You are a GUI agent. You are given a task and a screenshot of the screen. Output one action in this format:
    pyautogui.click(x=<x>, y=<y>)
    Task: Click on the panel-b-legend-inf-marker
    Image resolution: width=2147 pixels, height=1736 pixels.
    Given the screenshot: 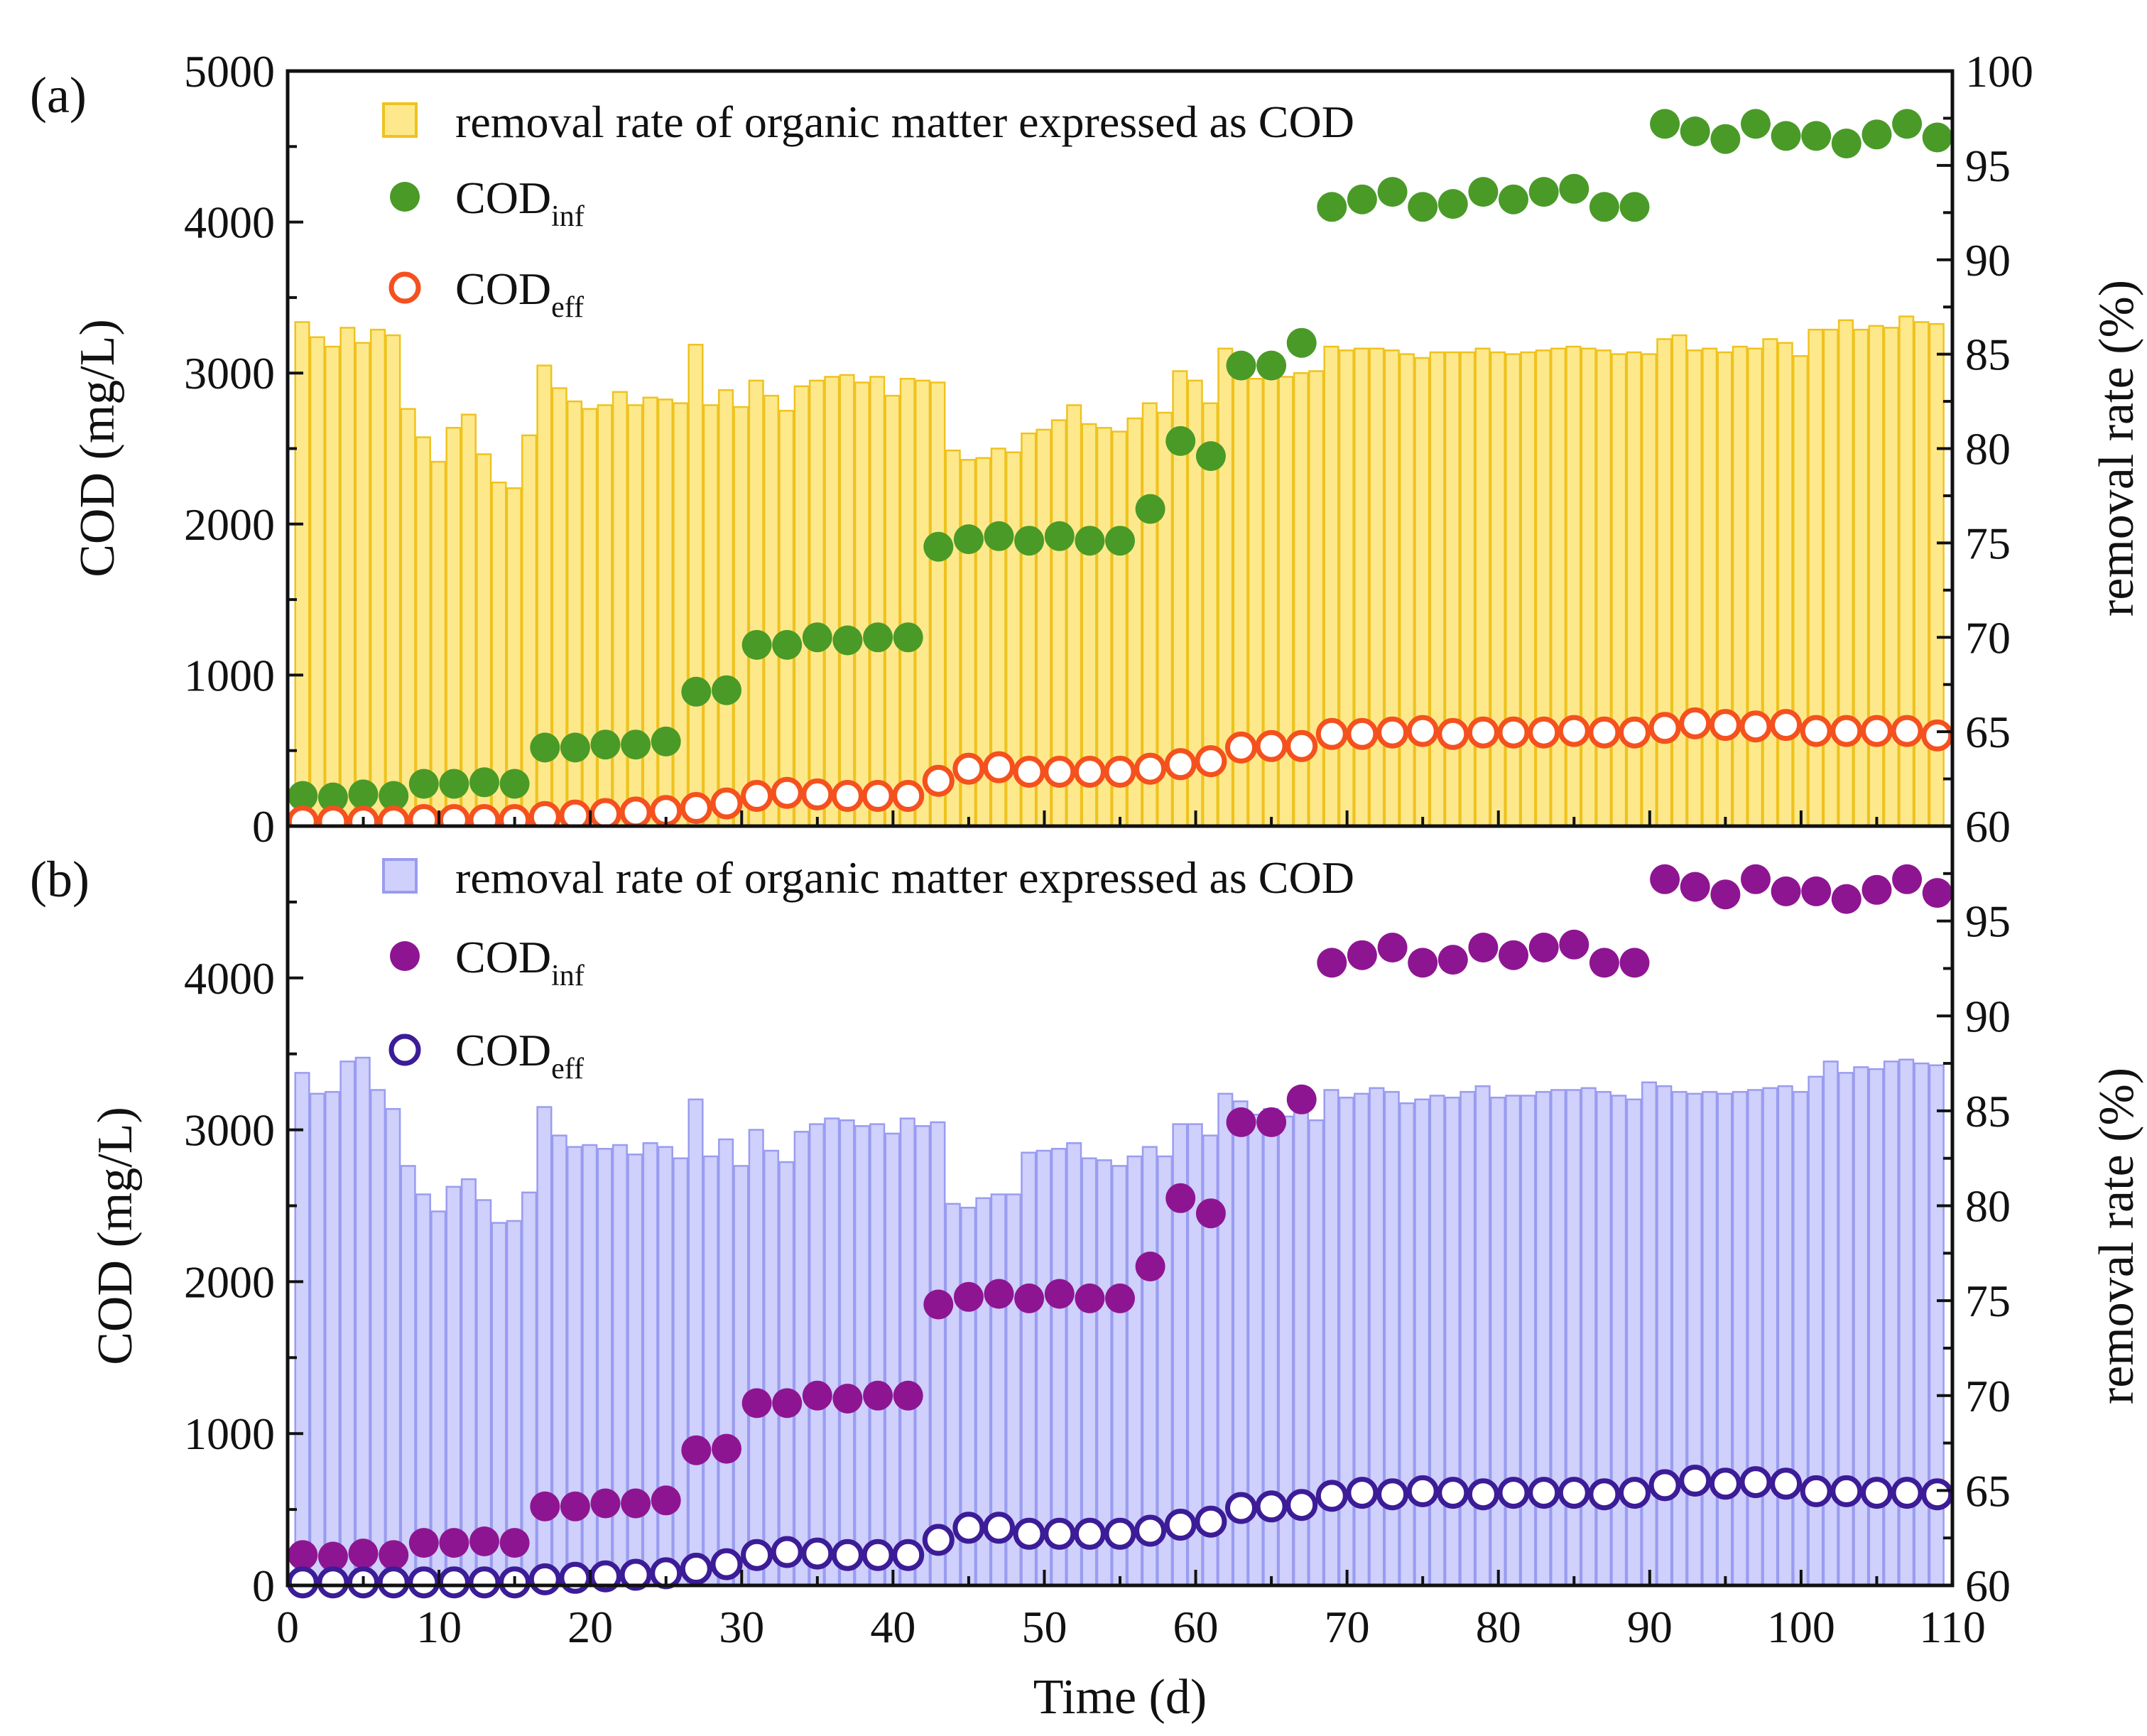 What is the action you would take?
    pyautogui.click(x=405, y=956)
    